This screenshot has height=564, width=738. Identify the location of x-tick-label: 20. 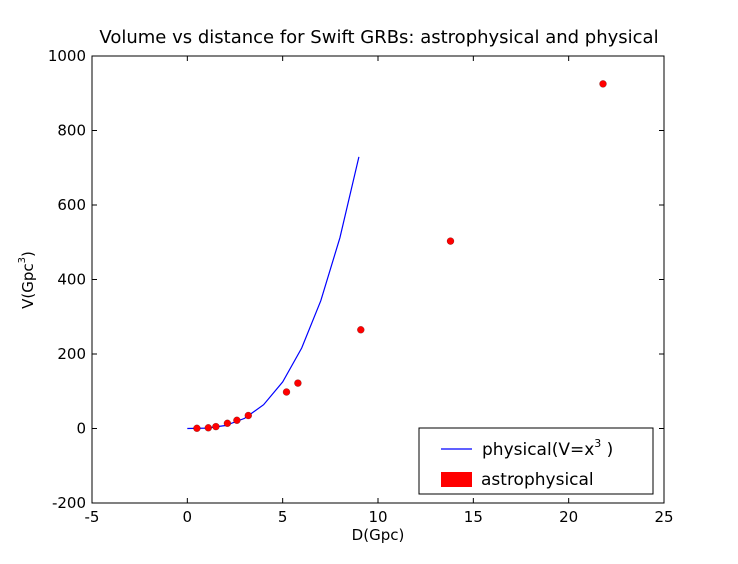
(568, 517).